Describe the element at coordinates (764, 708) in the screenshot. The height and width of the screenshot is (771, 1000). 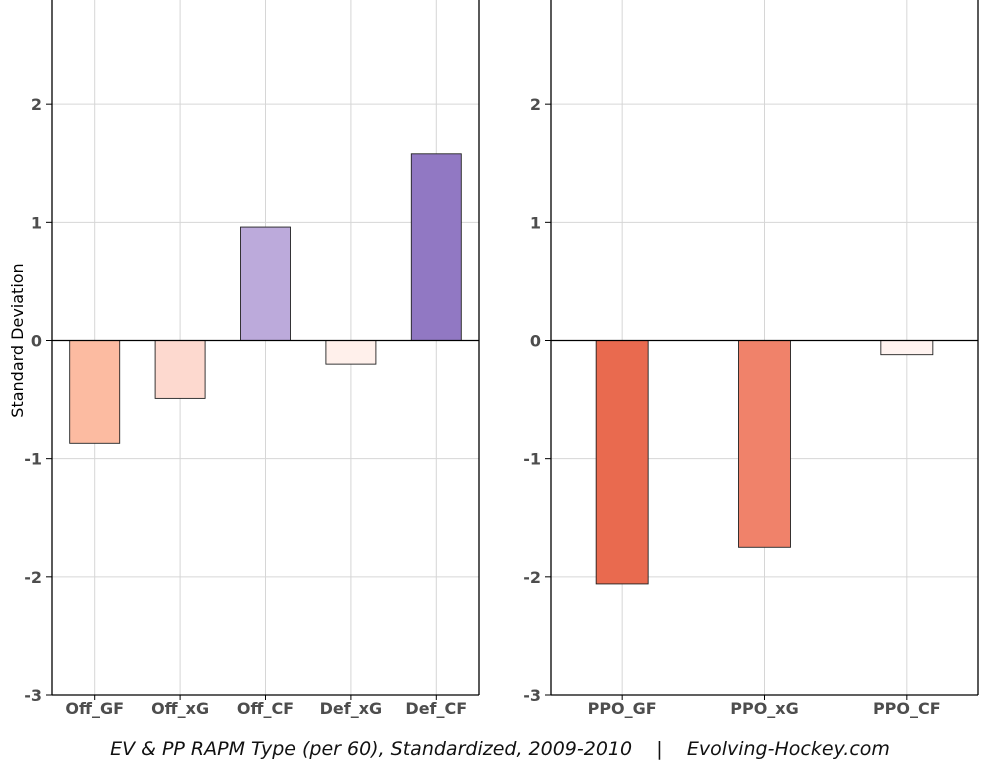
I see `x-tick-label: PPO_xG` at that location.